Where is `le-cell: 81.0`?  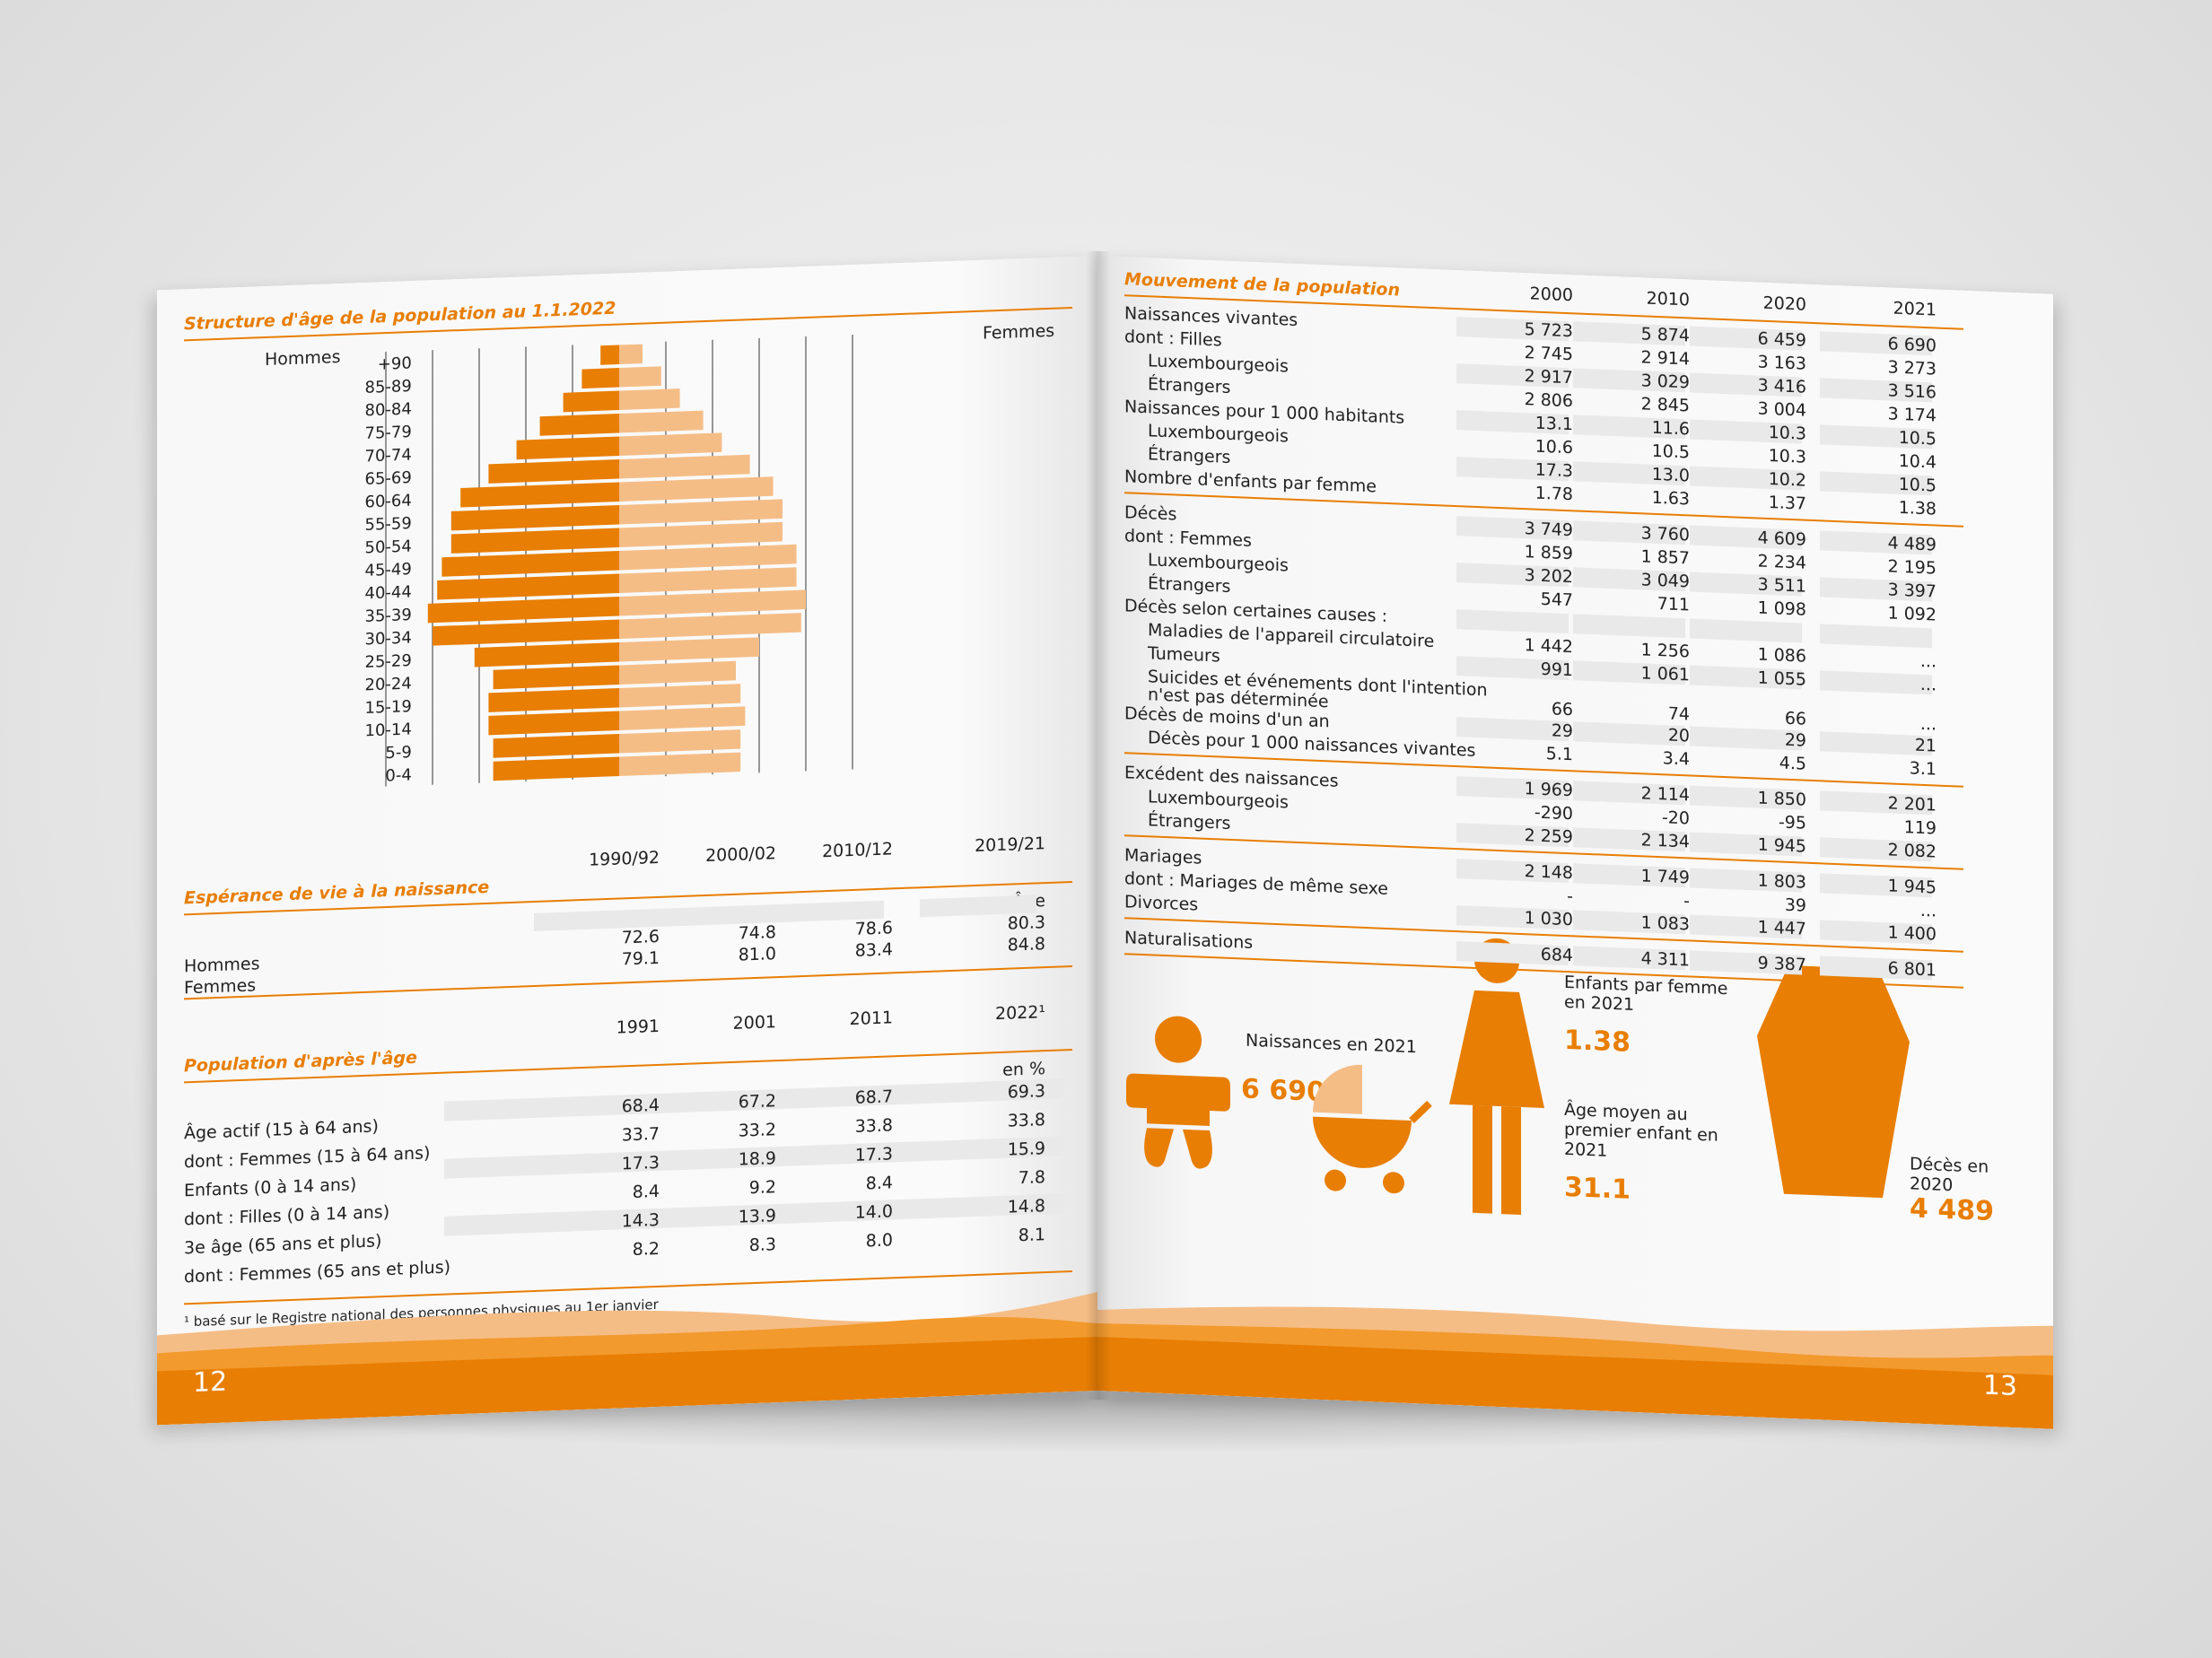 le-cell: 81.0 is located at coordinates (757, 954).